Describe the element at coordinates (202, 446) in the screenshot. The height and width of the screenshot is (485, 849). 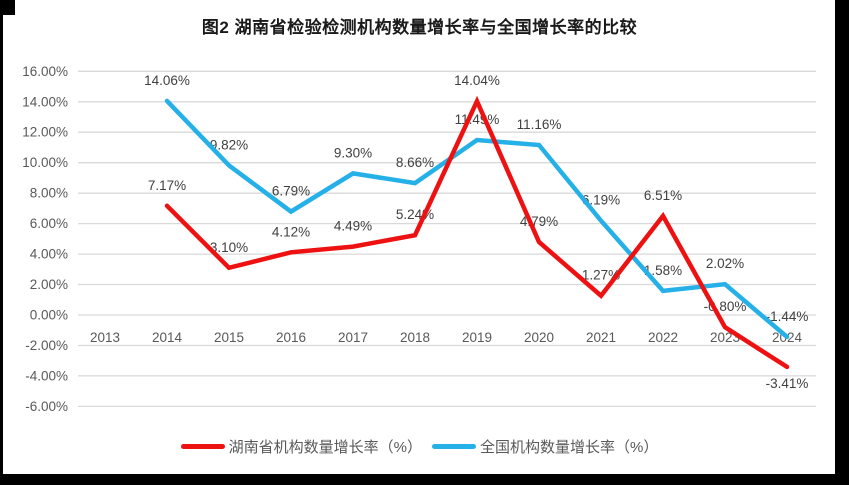
I see `hunan-line-swatch-icon` at that location.